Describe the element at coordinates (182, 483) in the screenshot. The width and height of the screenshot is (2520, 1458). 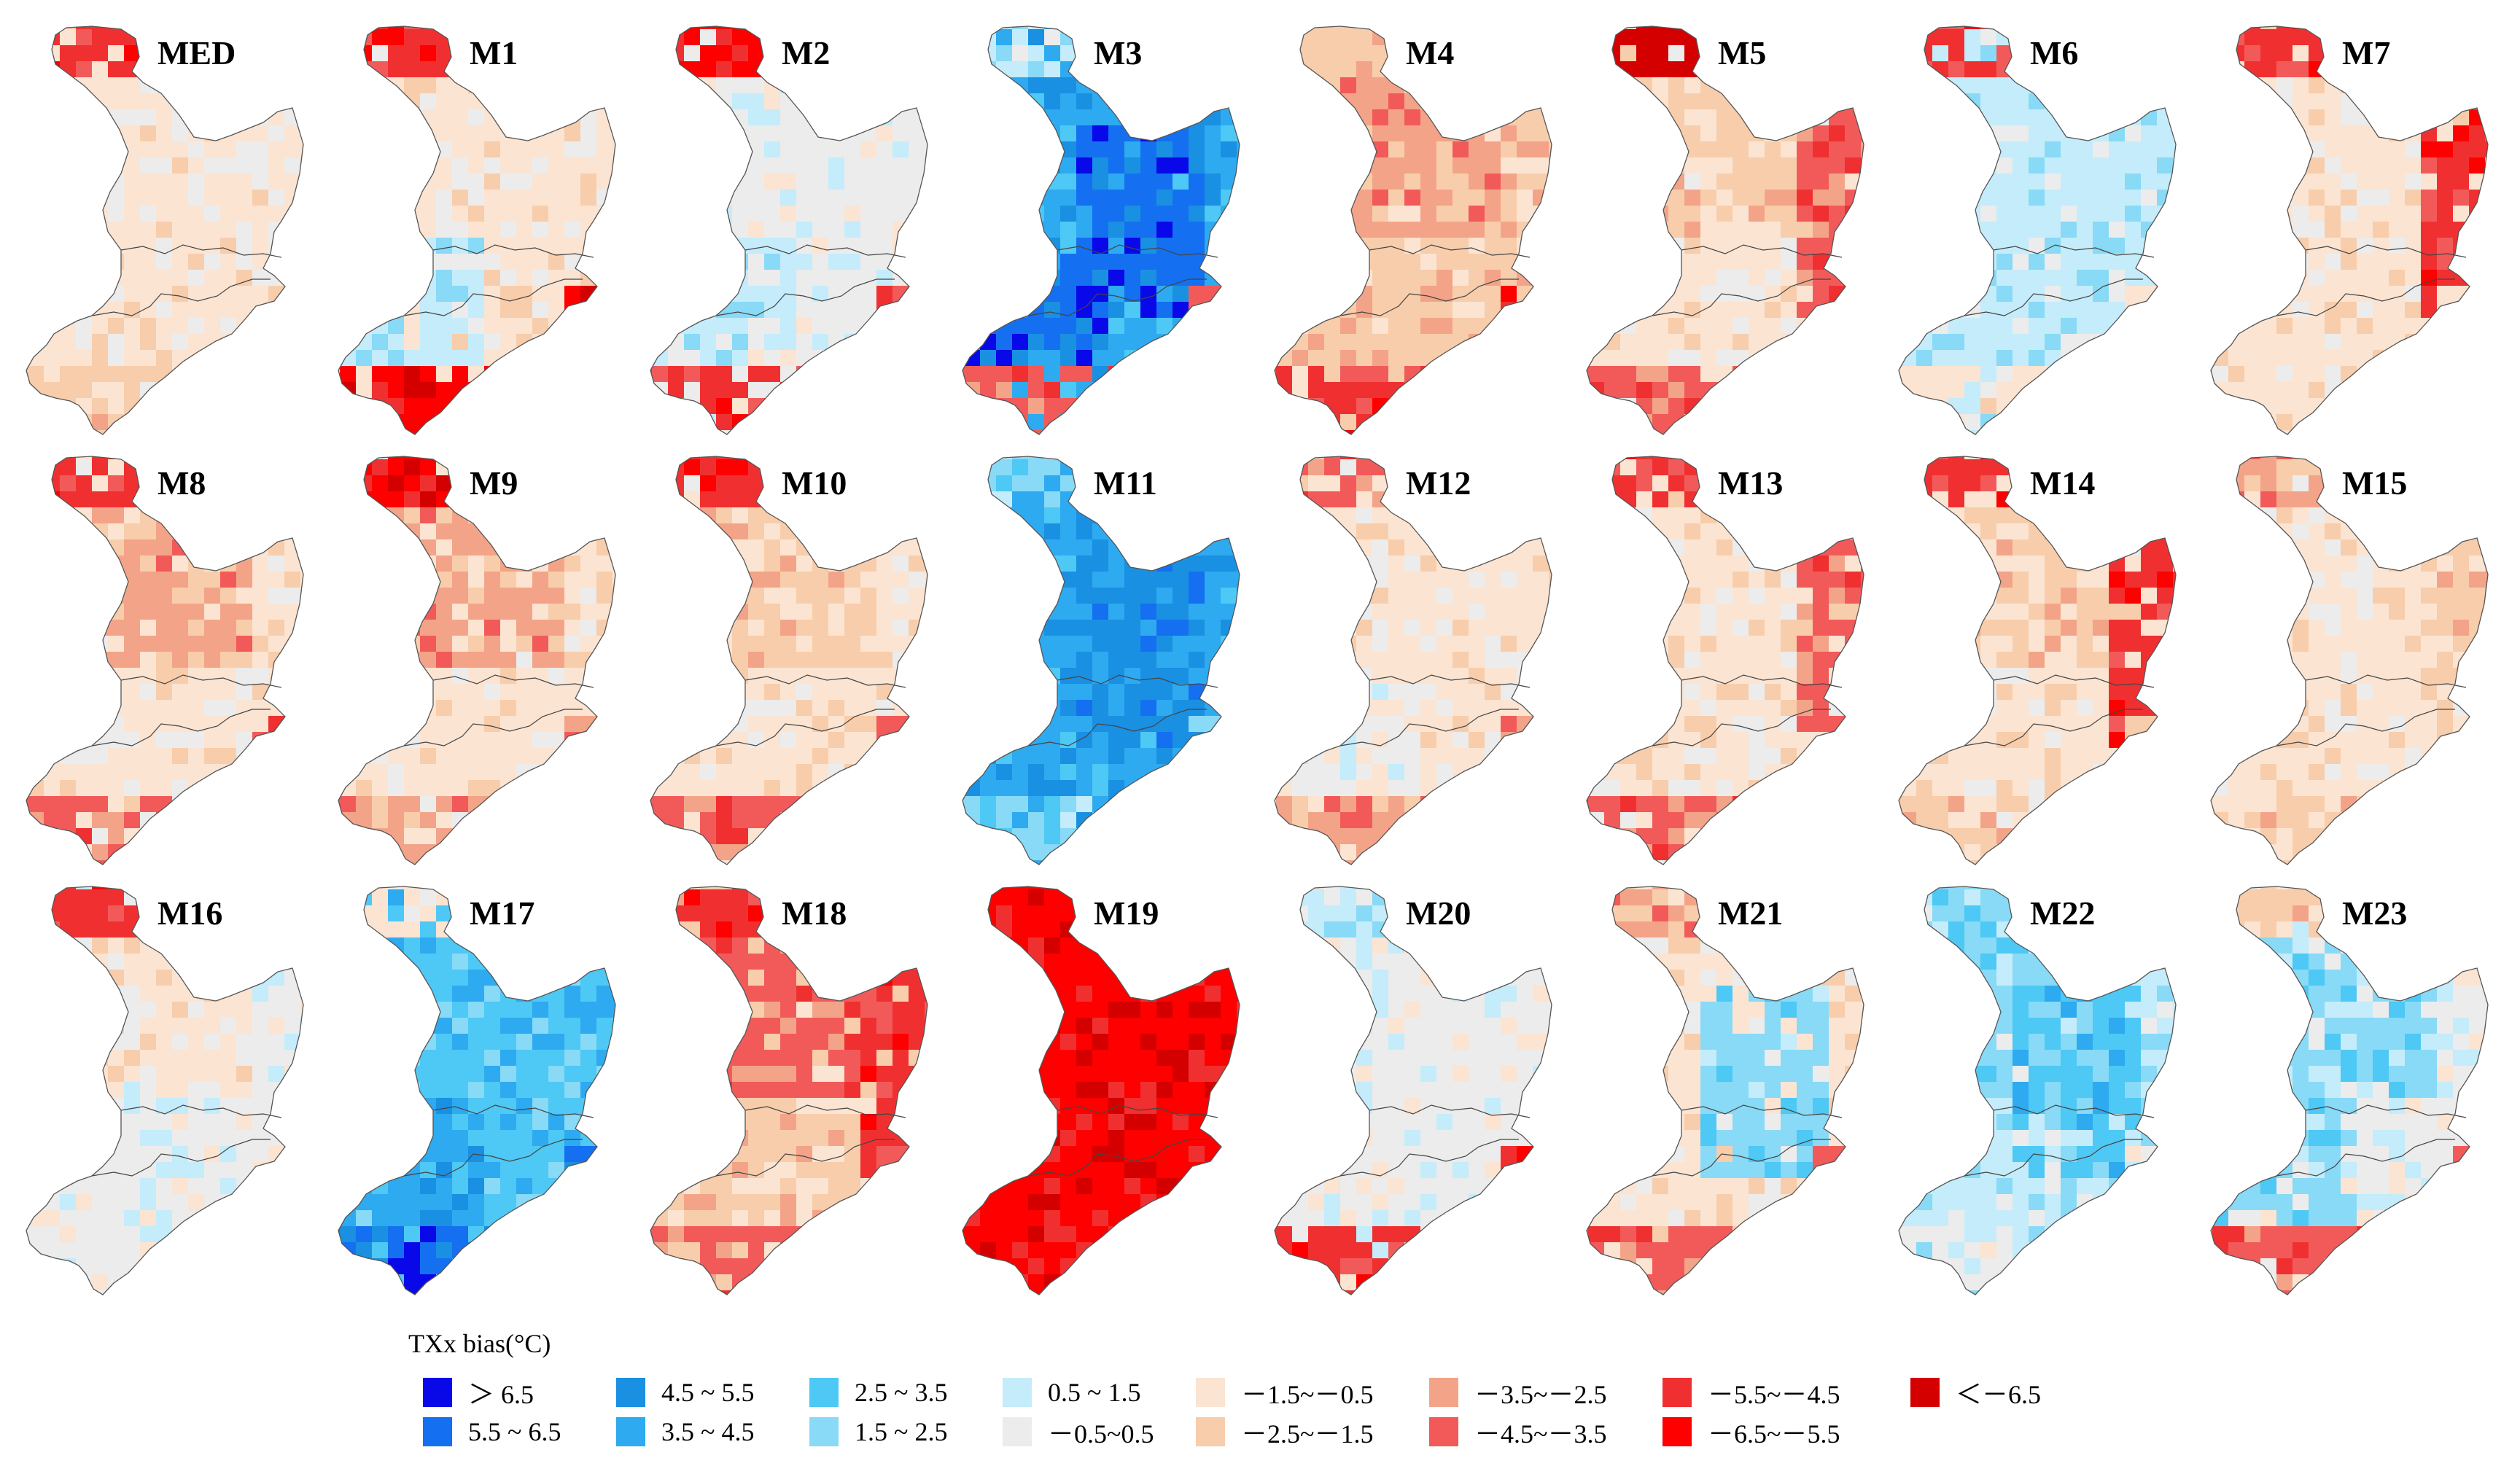
I see `panel-label: M8` at that location.